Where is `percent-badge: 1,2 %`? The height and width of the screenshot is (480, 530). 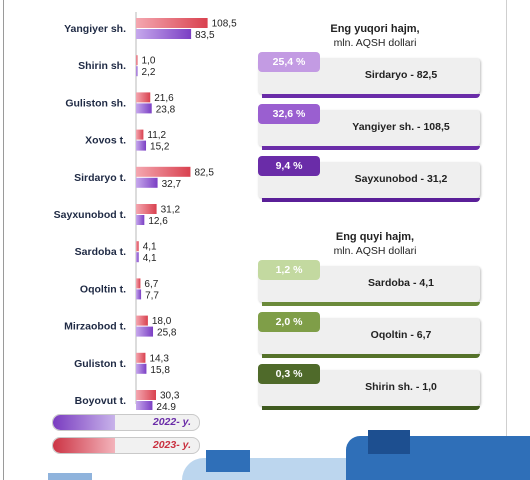 percent-badge: 1,2 % is located at coordinates (289, 270).